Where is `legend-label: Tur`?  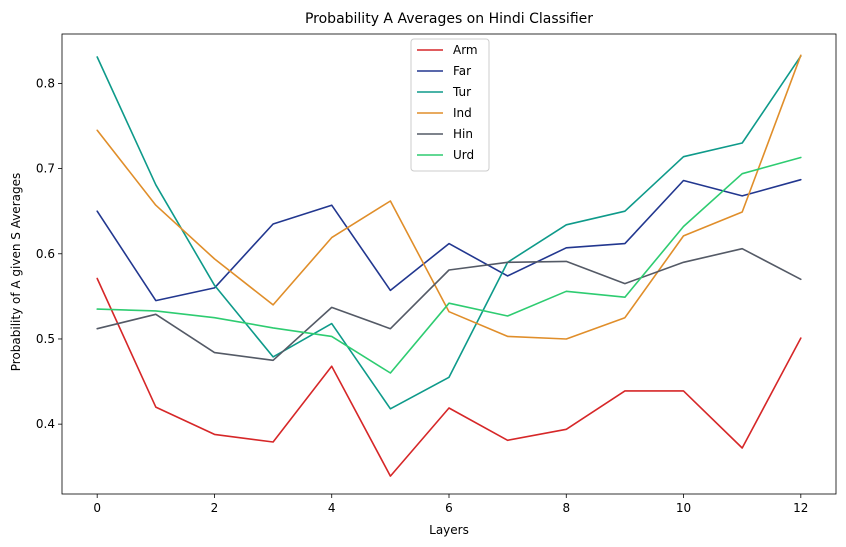
legend-label: Tur is located at coordinates (461, 92).